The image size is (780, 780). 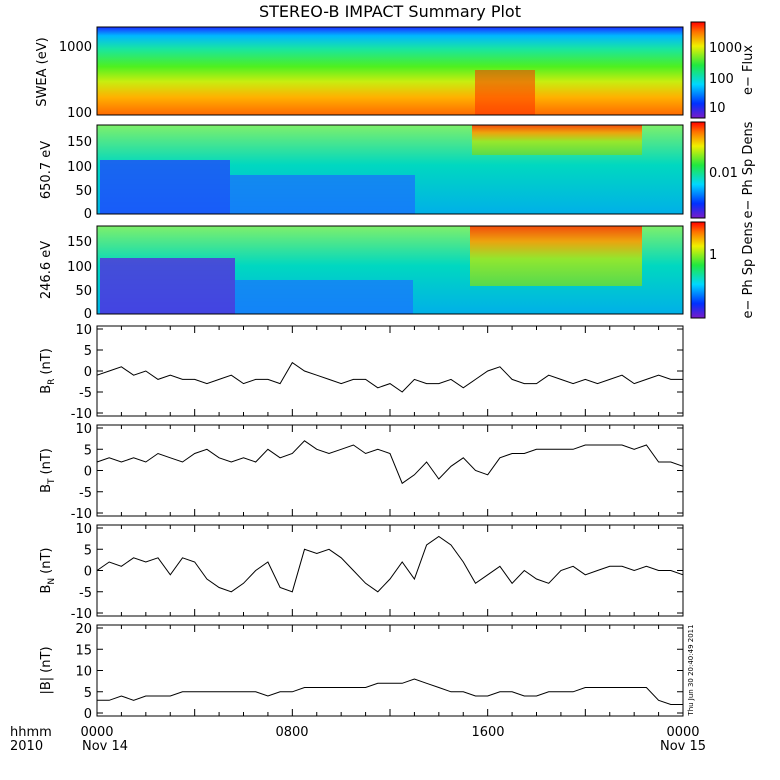 What do you see at coordinates (88, 572) in the screenshot?
I see `bn-ytick-label-2: 0` at bounding box center [88, 572].